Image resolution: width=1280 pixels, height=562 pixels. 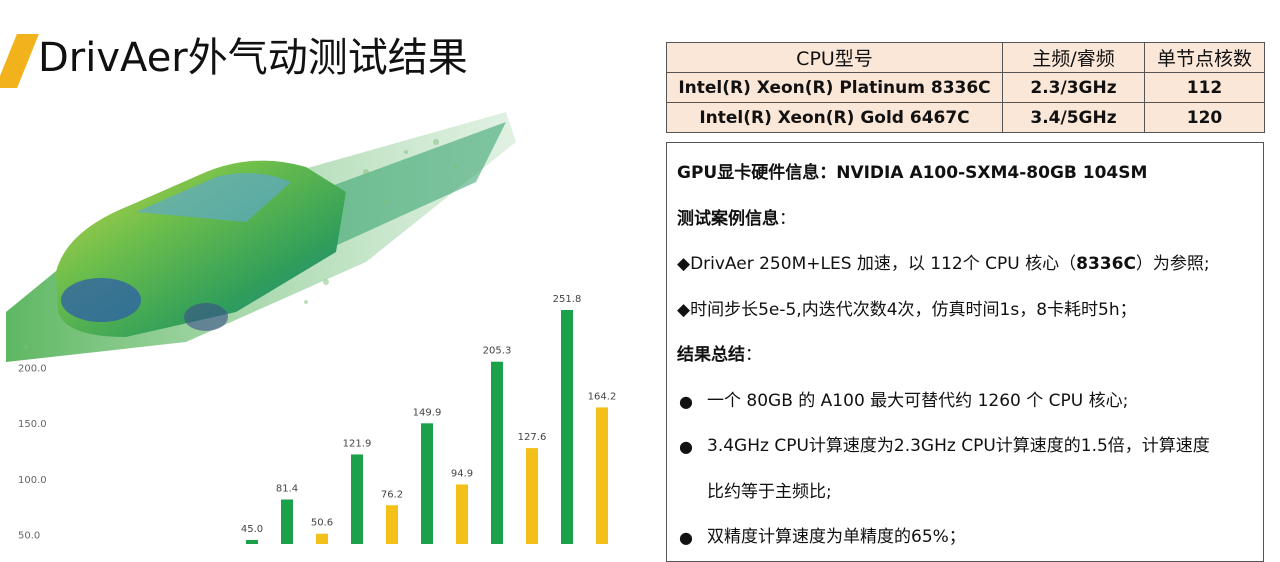 What do you see at coordinates (965, 493) in the screenshot?
I see `summary-item-2-continued: 比约等于主频比;` at bounding box center [965, 493].